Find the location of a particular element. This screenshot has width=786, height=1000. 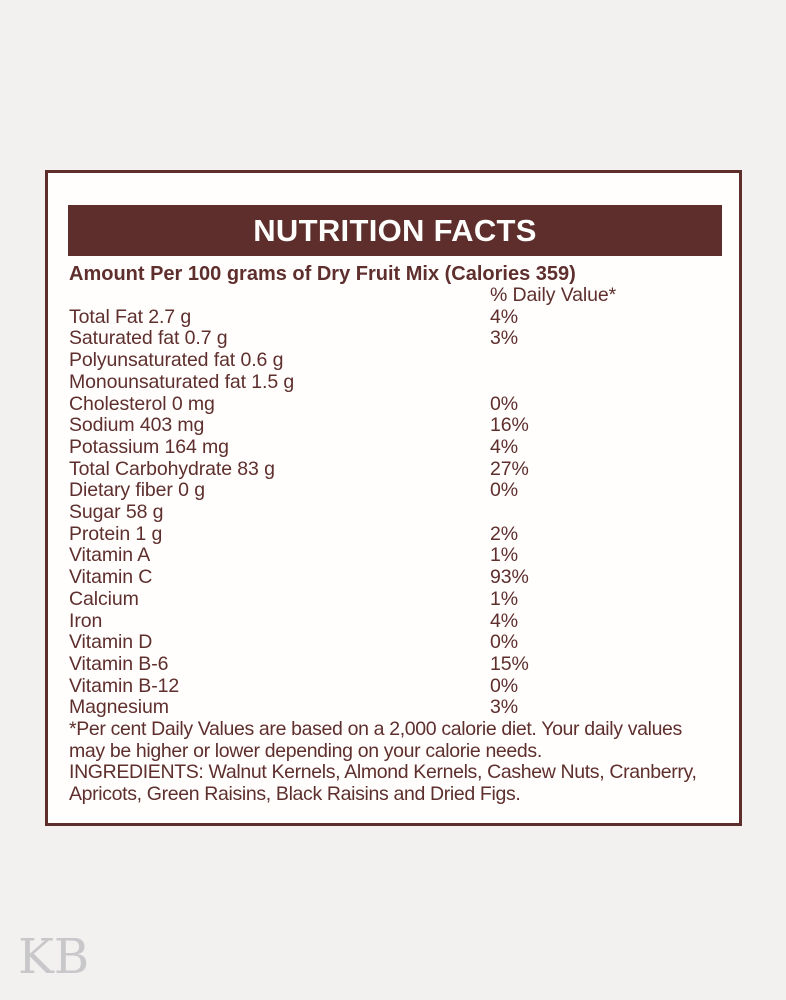

nutrient-name: Polyunsaturated fat 0.6 g is located at coordinates (176, 360).